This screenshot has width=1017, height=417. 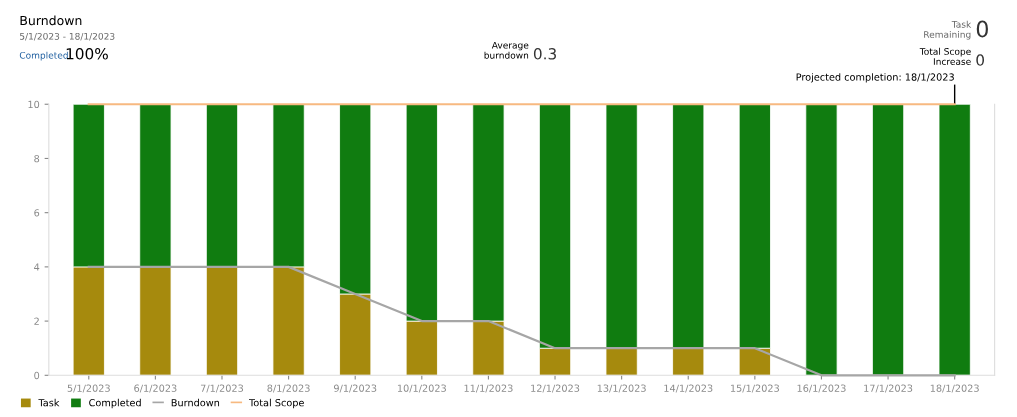 What do you see at coordinates (688, 388) in the screenshot?
I see `x-tick-label: 14/1/2023` at bounding box center [688, 388].